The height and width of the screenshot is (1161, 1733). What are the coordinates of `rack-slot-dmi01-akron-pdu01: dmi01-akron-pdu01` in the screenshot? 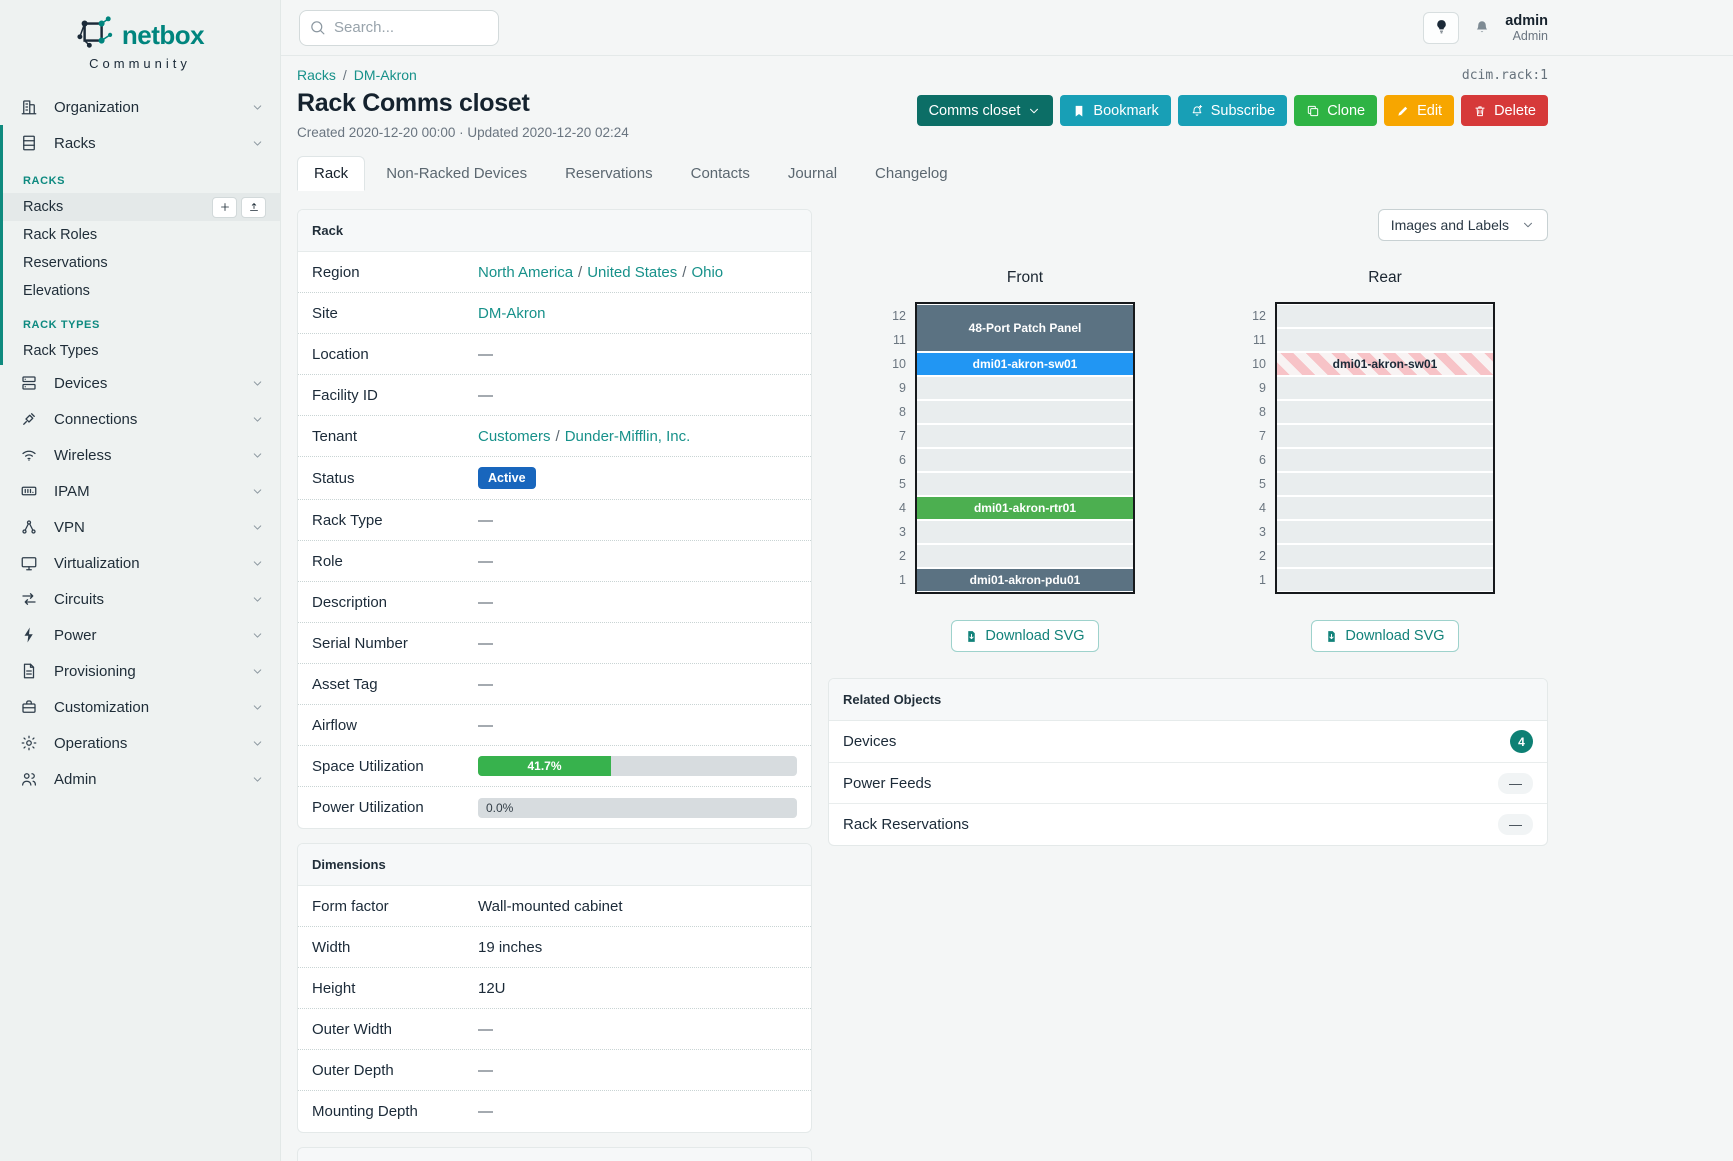 It's located at (1025, 580).